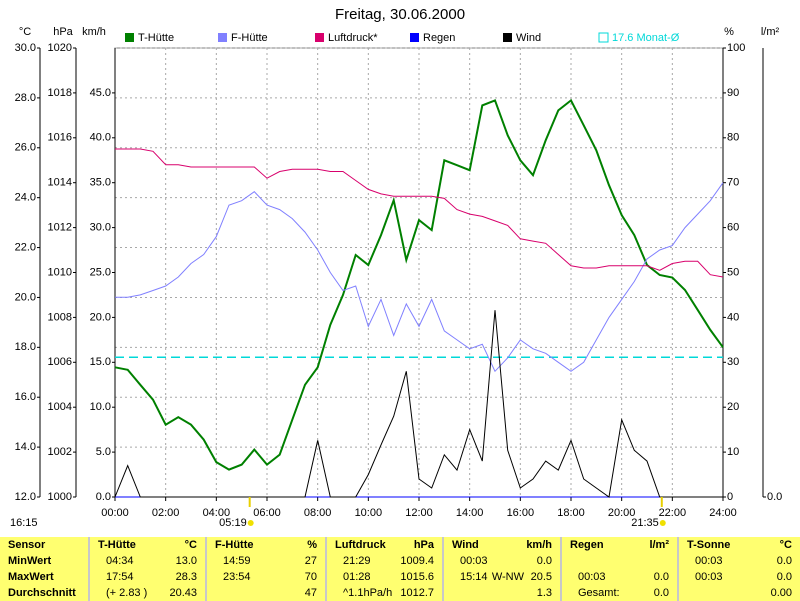 Image resolution: width=800 pixels, height=601 pixels. I want to click on x-tick-label: 16:00, so click(521, 513).